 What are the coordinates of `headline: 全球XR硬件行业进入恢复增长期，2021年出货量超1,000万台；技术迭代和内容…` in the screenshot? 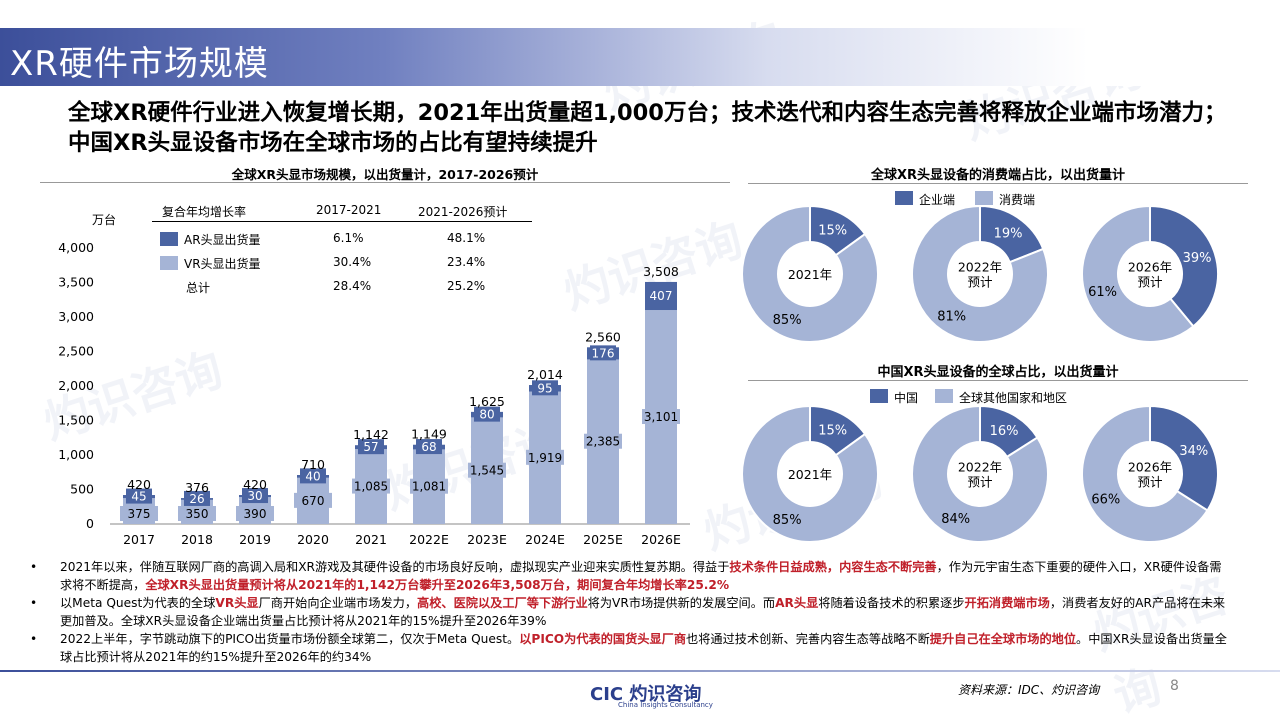 It's located at (647, 128).